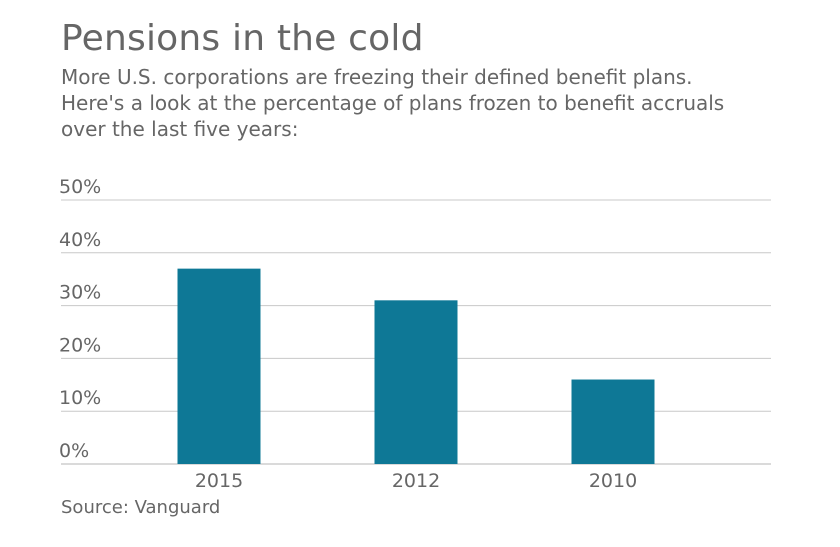 The height and width of the screenshot is (547, 840). Describe the element at coordinates (80, 187) in the screenshot. I see `y-tick-label: 50%` at that location.